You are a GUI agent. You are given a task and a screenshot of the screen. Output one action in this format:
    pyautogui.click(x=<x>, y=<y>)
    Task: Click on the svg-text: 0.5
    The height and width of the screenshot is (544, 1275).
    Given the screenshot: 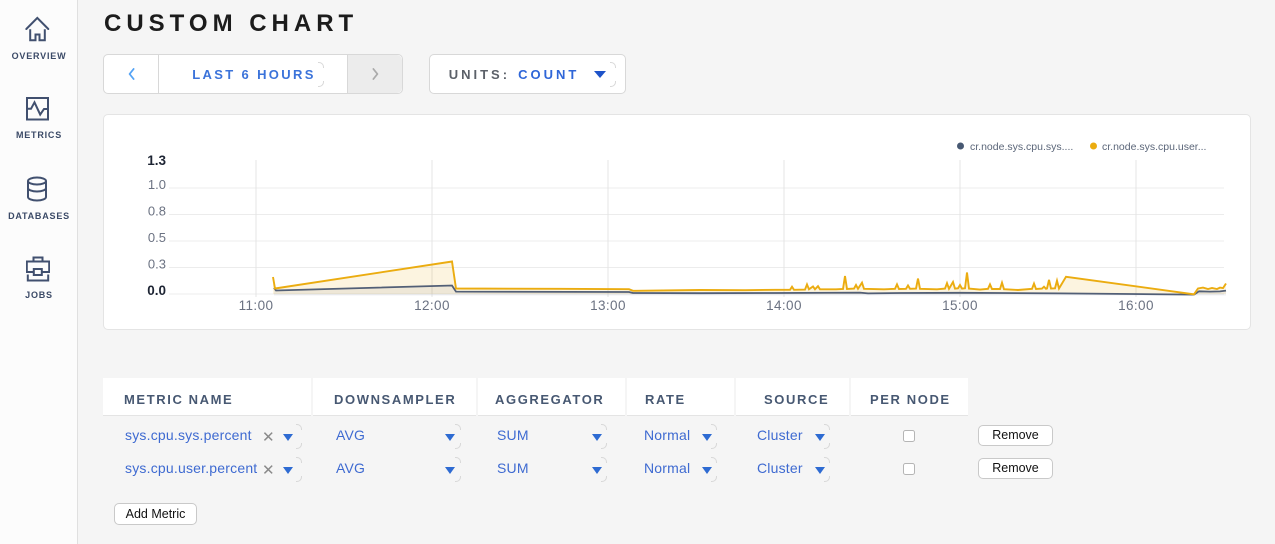 What is the action you would take?
    pyautogui.click(x=157, y=237)
    